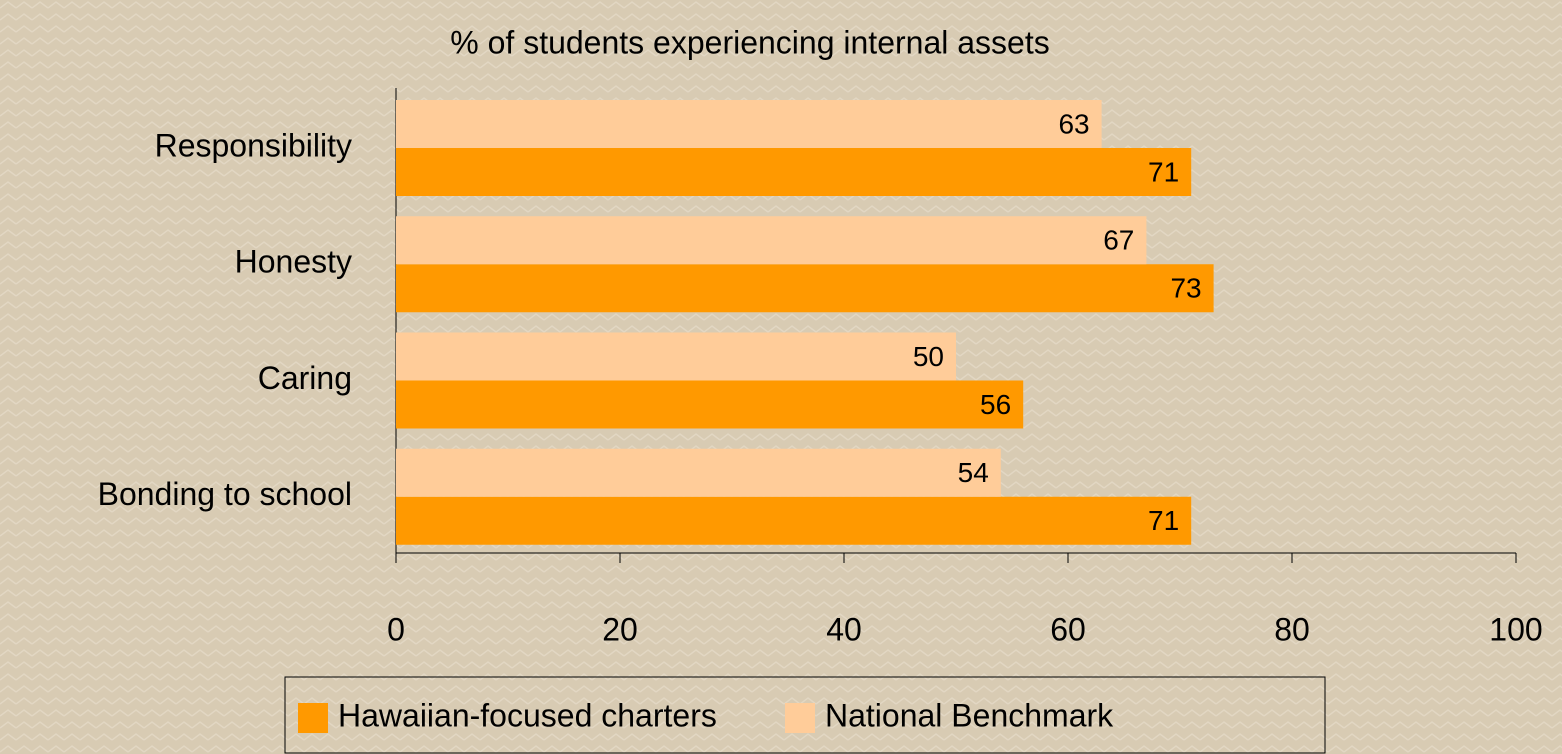  I want to click on x-tick-label: 20, so click(620, 629).